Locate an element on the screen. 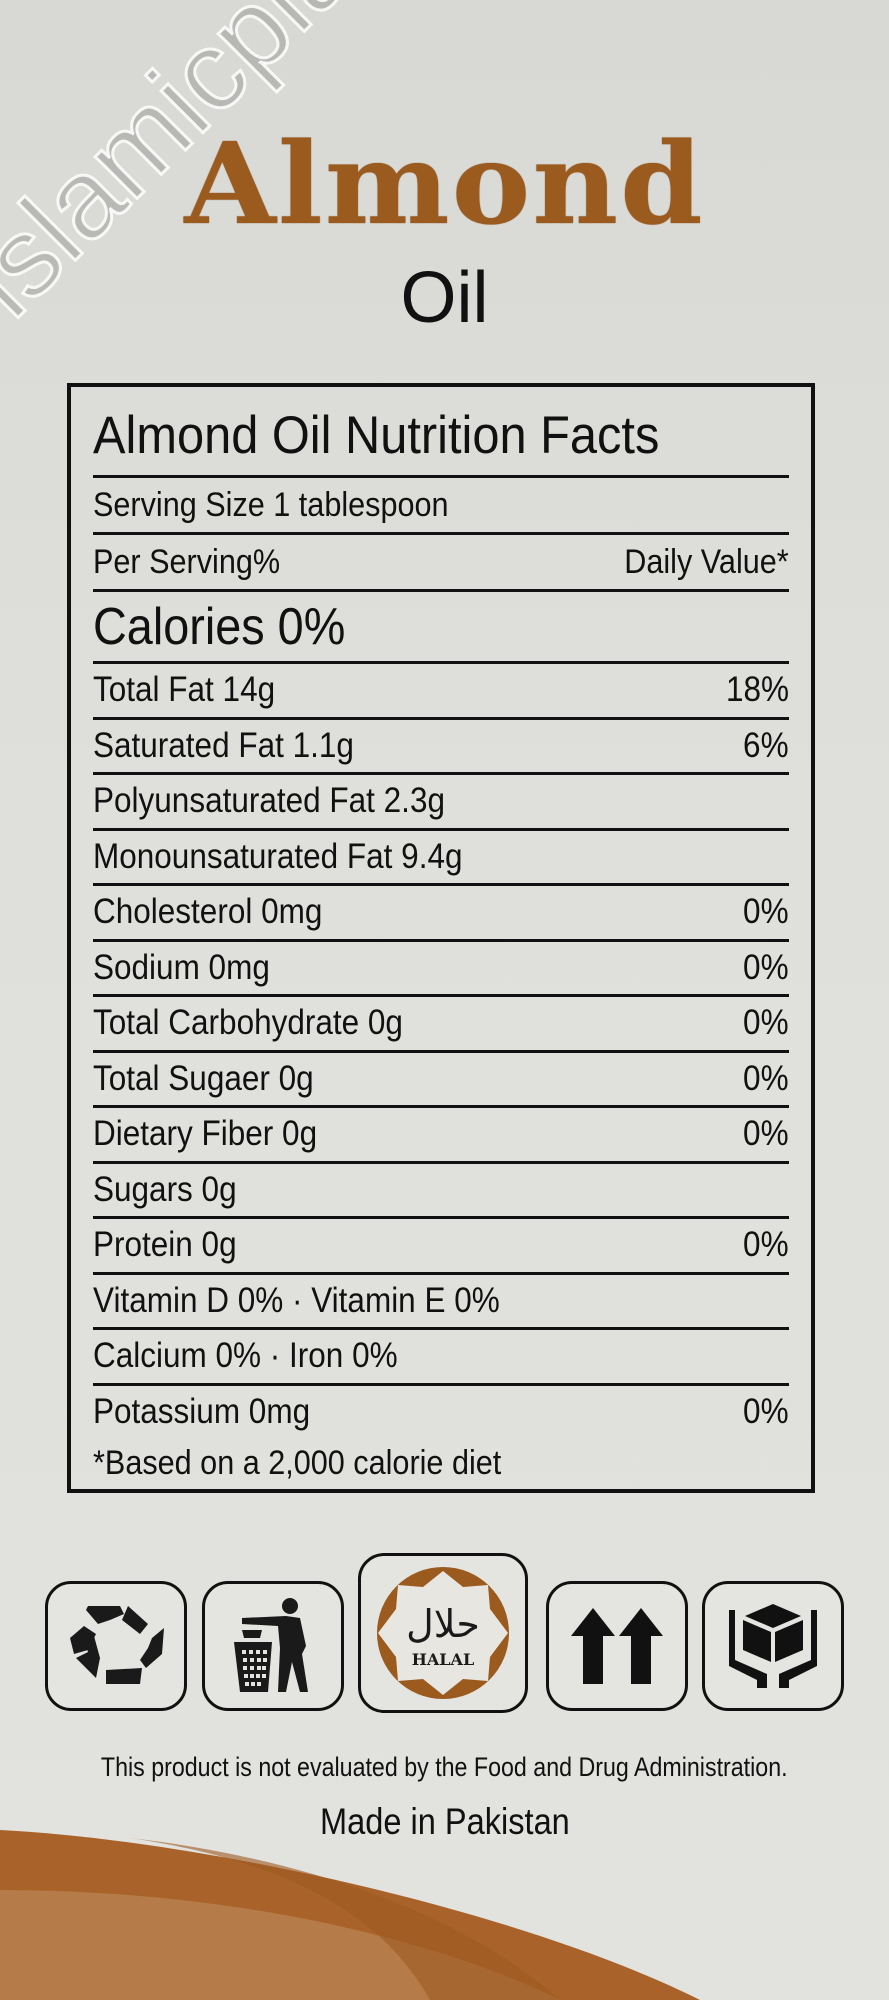 The height and width of the screenshot is (2000, 889). nutrient-label: Polyunsaturated Fat 2.3g is located at coordinates (269, 801).